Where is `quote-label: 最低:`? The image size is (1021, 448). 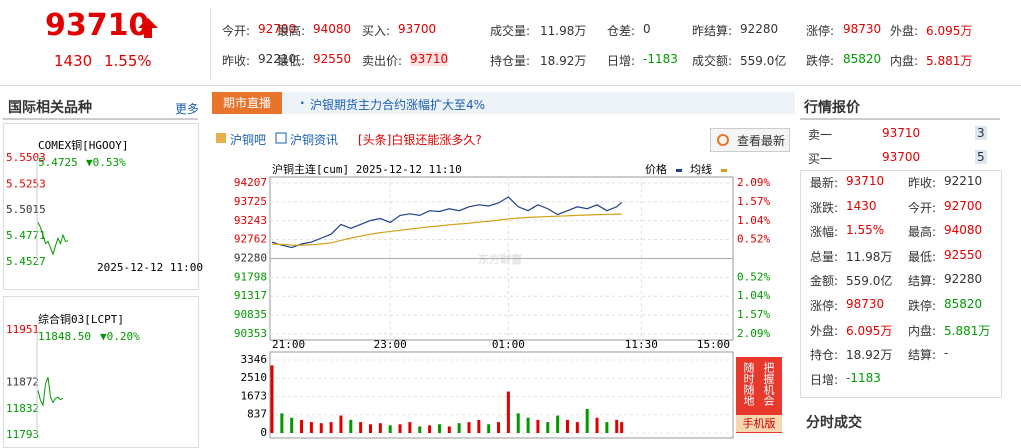 quote-label: 最低: is located at coordinates (922, 256).